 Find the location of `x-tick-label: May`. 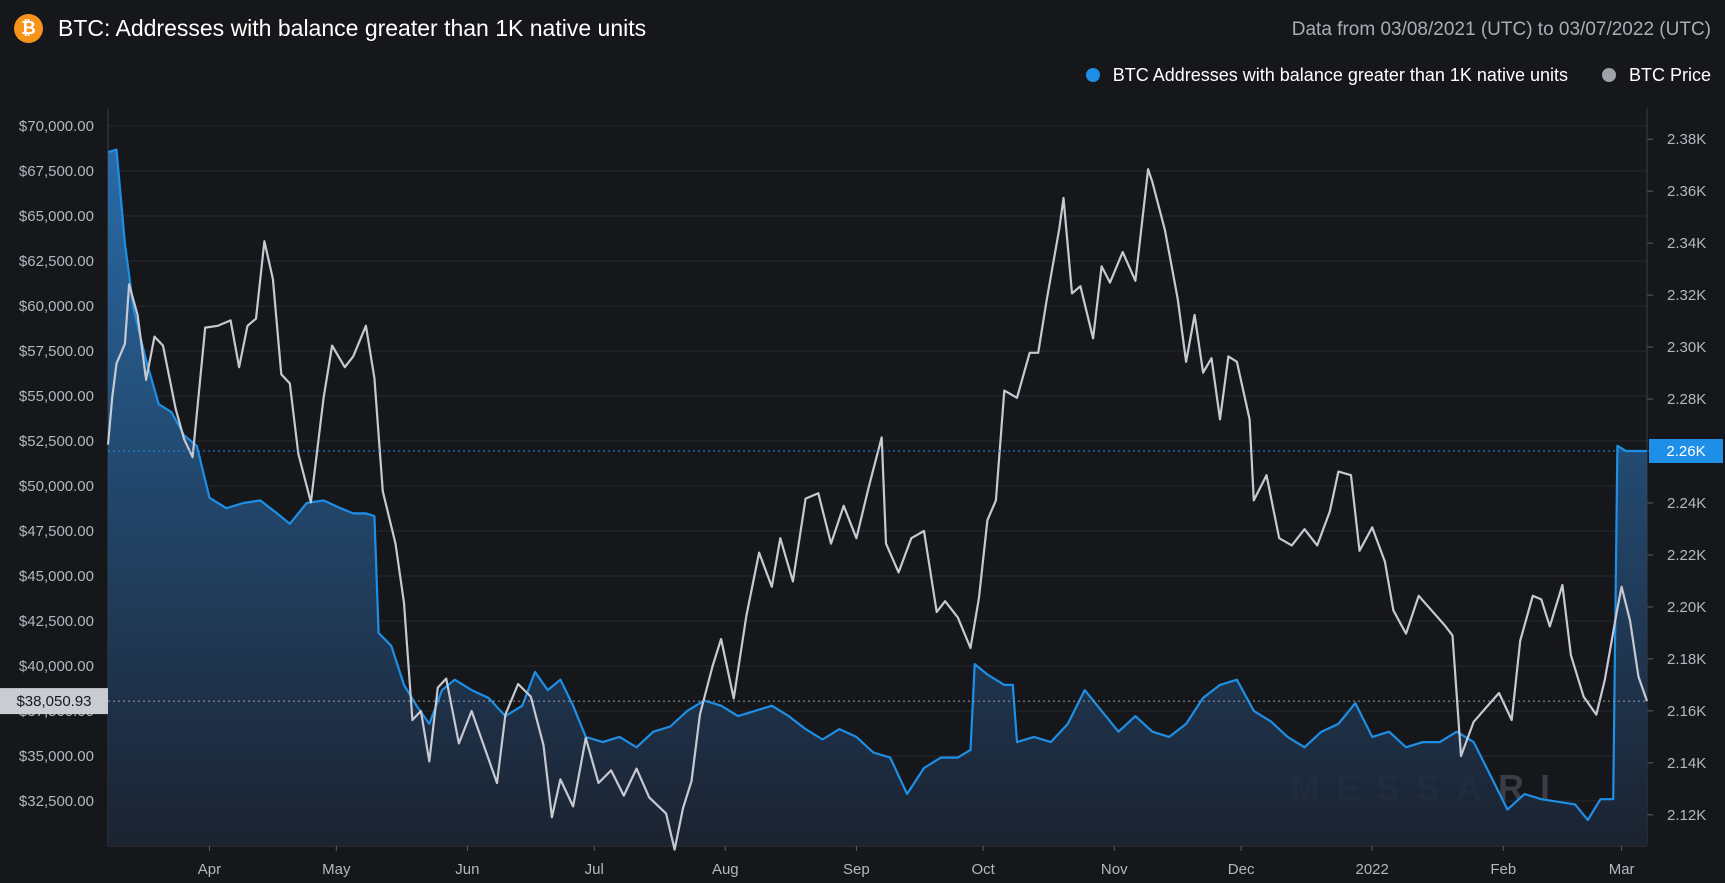

x-tick-label: May is located at coordinates (336, 869).